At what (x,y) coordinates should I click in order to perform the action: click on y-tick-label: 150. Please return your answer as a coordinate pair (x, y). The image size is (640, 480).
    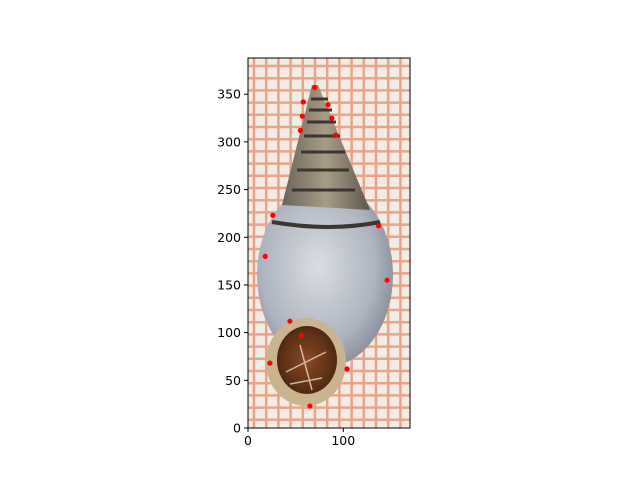
    Looking at the image, I should click on (229, 284).